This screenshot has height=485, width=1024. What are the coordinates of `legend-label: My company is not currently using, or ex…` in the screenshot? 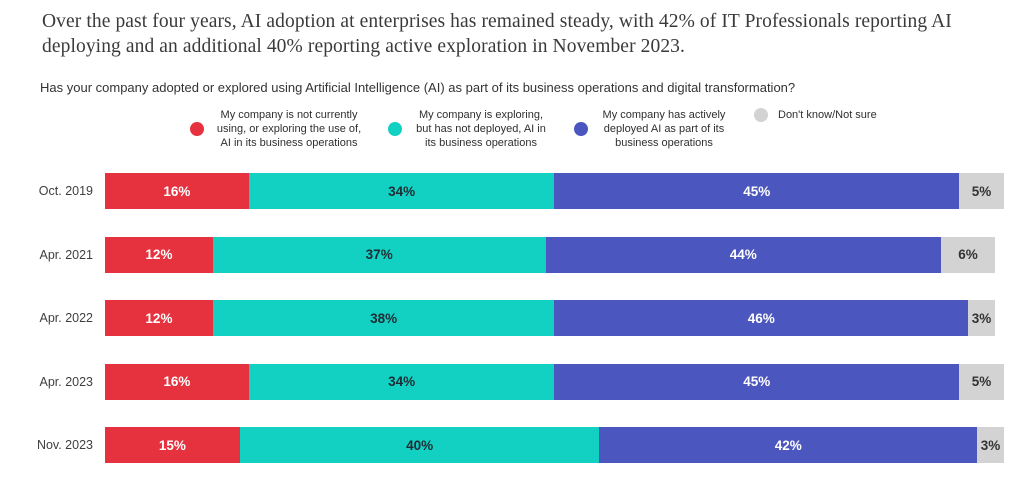 It's located at (289, 129).